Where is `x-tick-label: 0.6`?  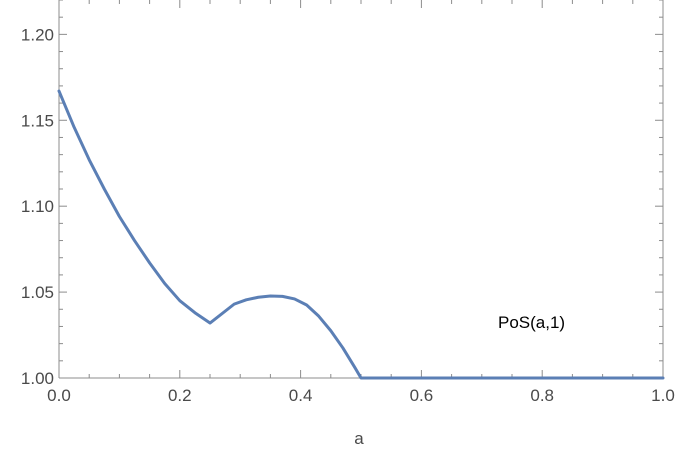
x-tick-label: 0.6 is located at coordinates (422, 395).